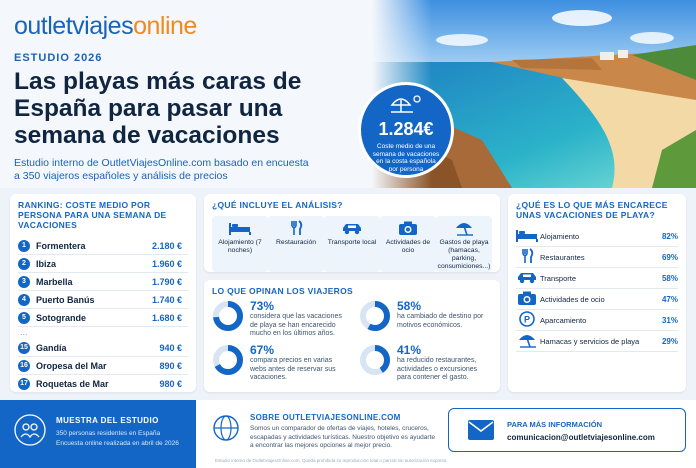 The height and width of the screenshot is (468, 696). What do you see at coordinates (72, 383) in the screenshot?
I see `ranking-city: Roquetas de Mar` at bounding box center [72, 383].